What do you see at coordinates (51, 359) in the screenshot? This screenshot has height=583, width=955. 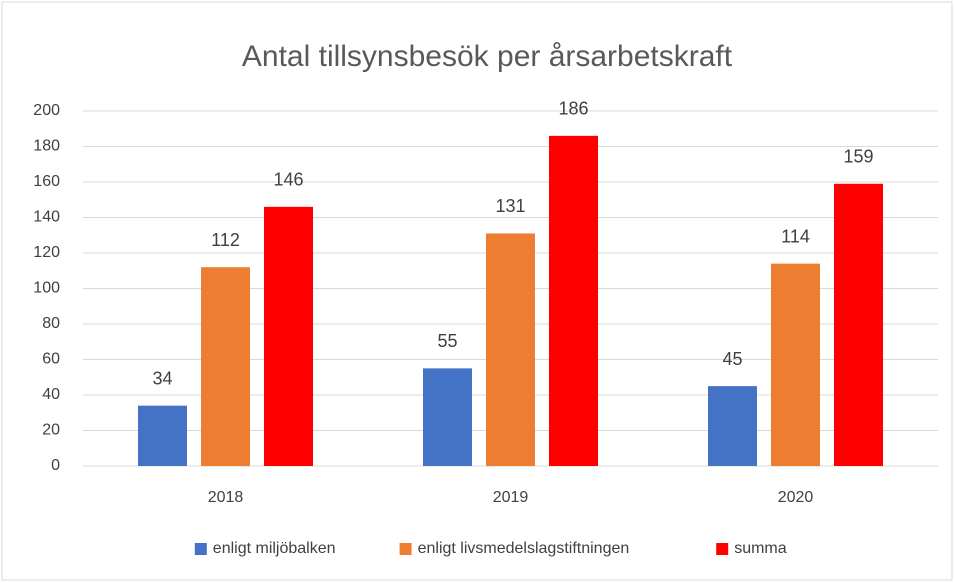 I see `y-tick-label: 60` at bounding box center [51, 359].